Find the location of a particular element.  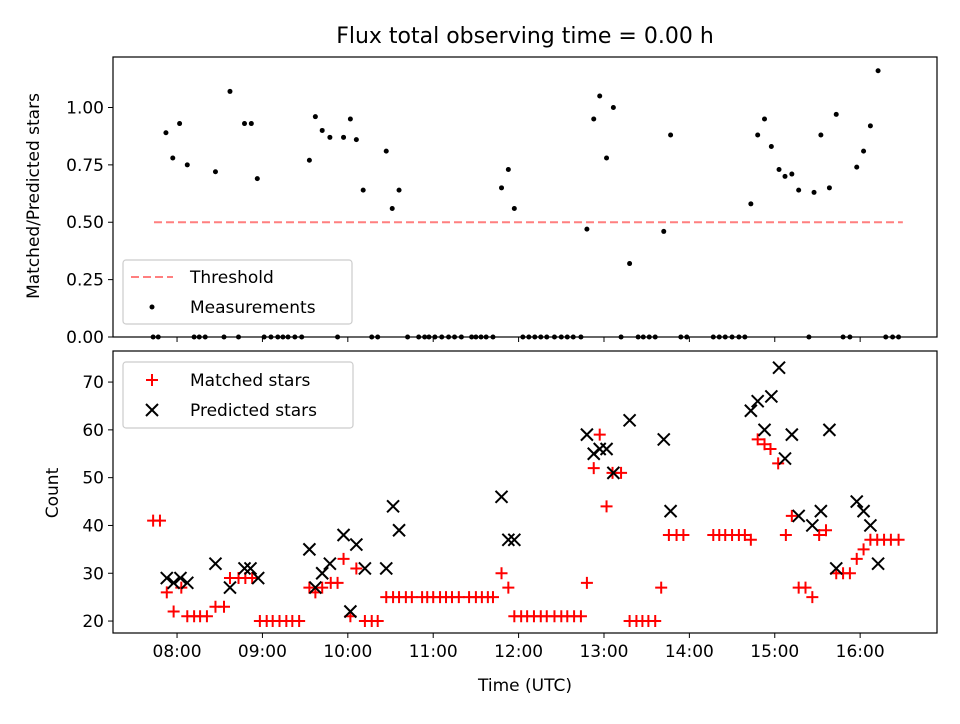

top-legend: Threshold Measurements is located at coordinates (237, 292).